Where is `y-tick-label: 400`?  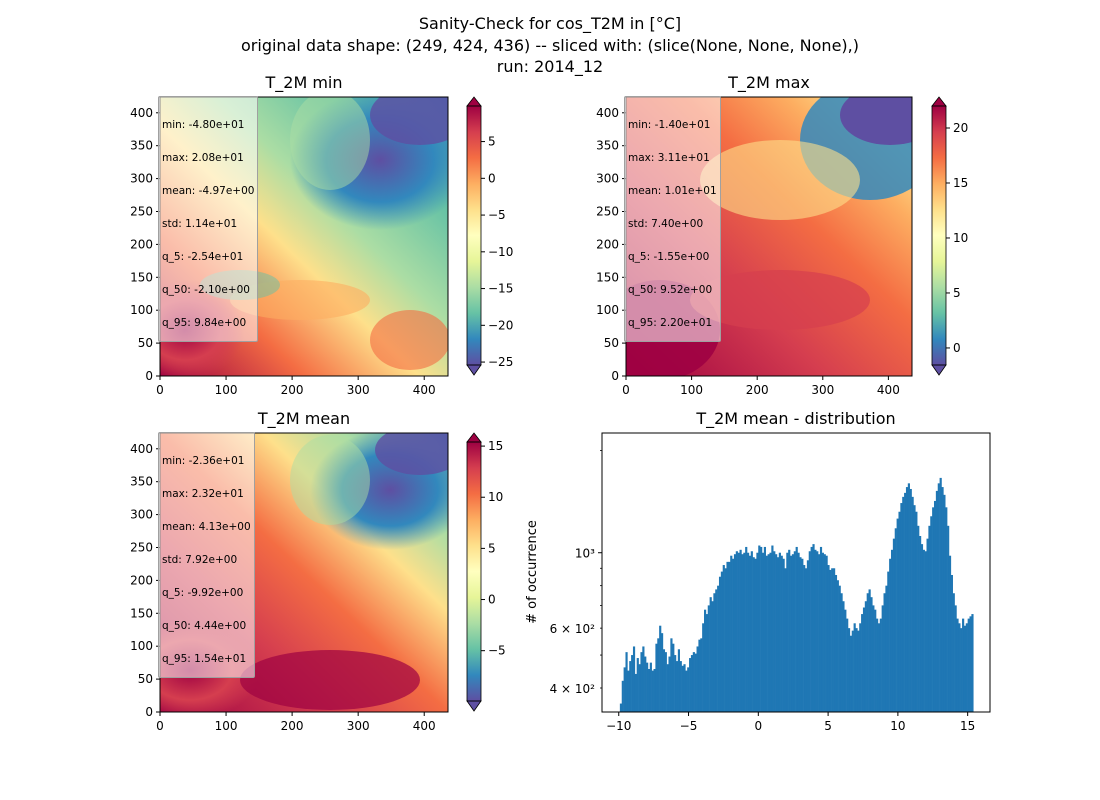 y-tick-label: 400 is located at coordinates (141, 113).